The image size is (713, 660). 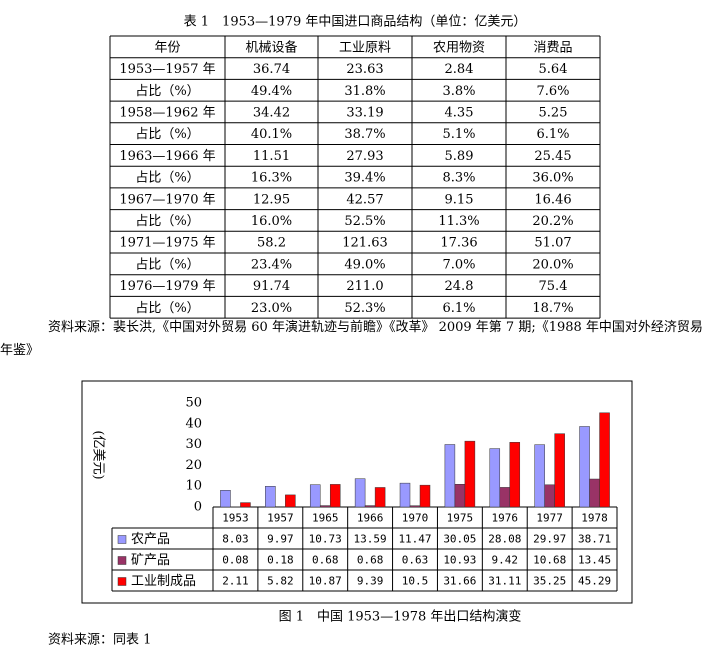 I want to click on table-cell: 7.6%, so click(x=552, y=91).